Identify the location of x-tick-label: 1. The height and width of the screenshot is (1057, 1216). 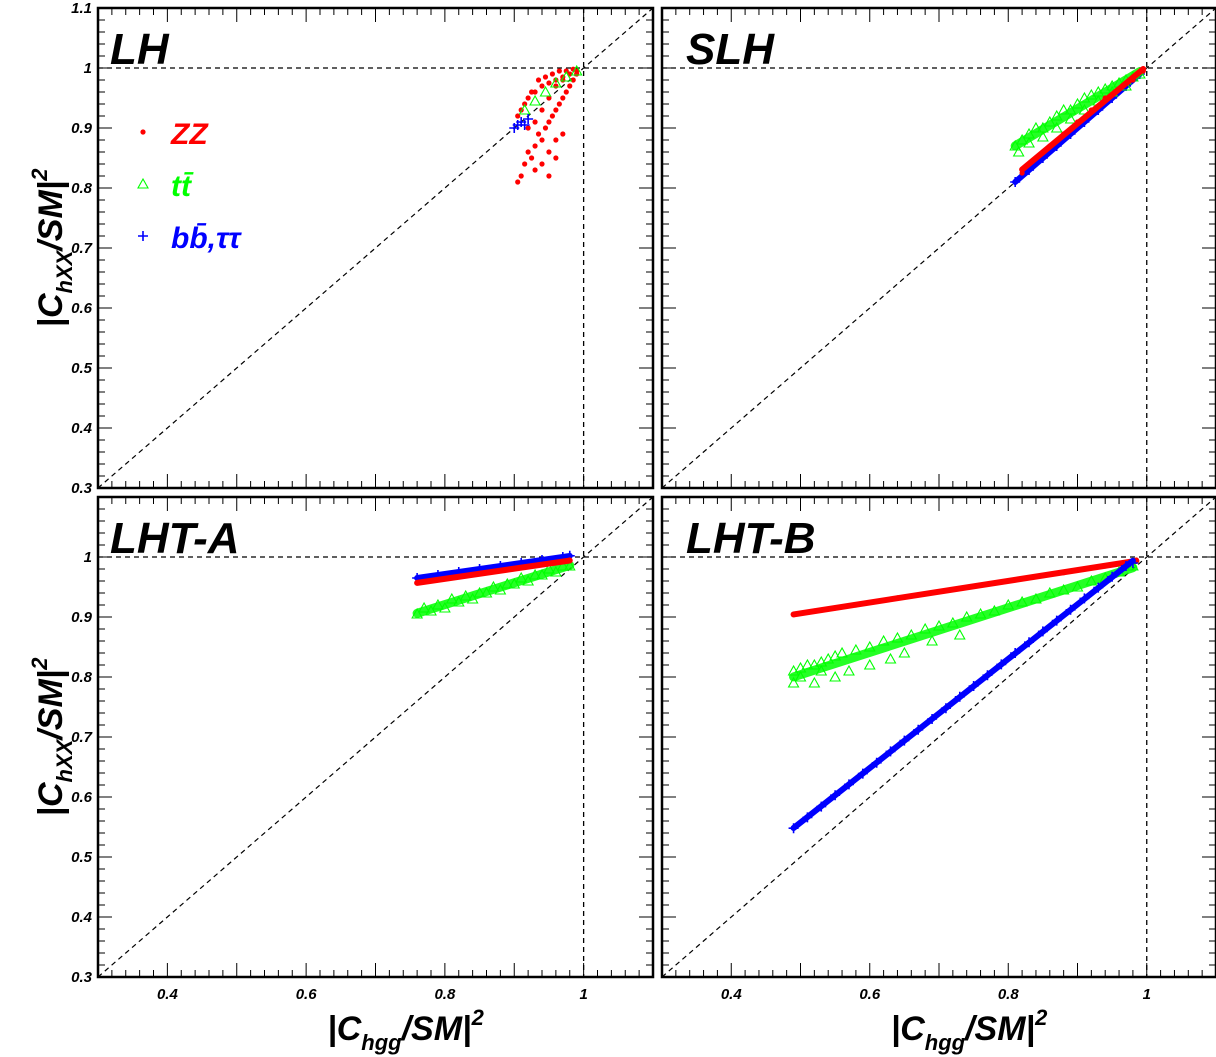
(583, 994).